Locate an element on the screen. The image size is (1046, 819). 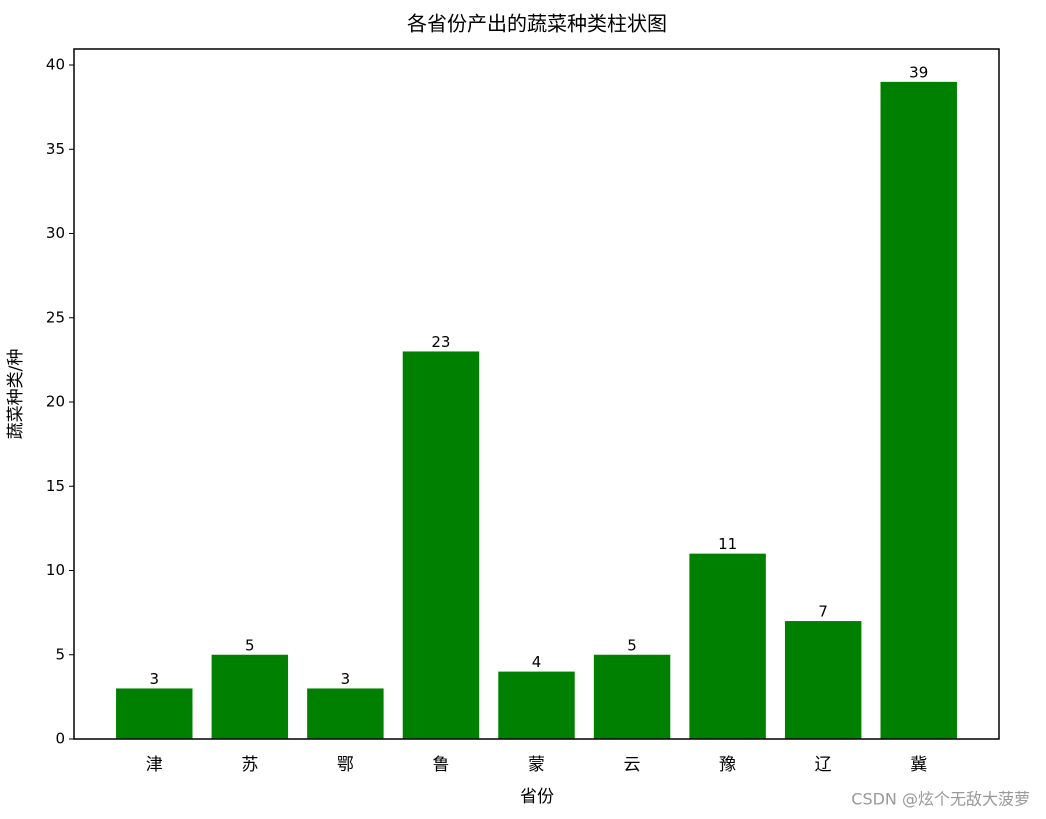
y-tick-label: 5 is located at coordinates (60, 654).